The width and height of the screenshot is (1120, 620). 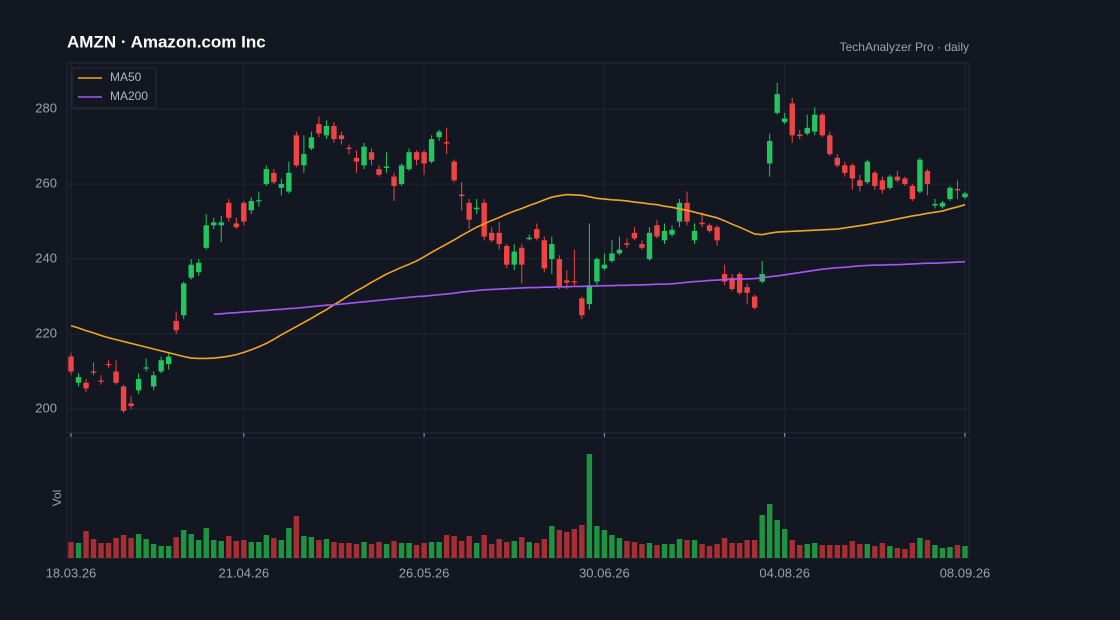 What do you see at coordinates (46, 183) in the screenshot?
I see `y-tick-label: 260` at bounding box center [46, 183].